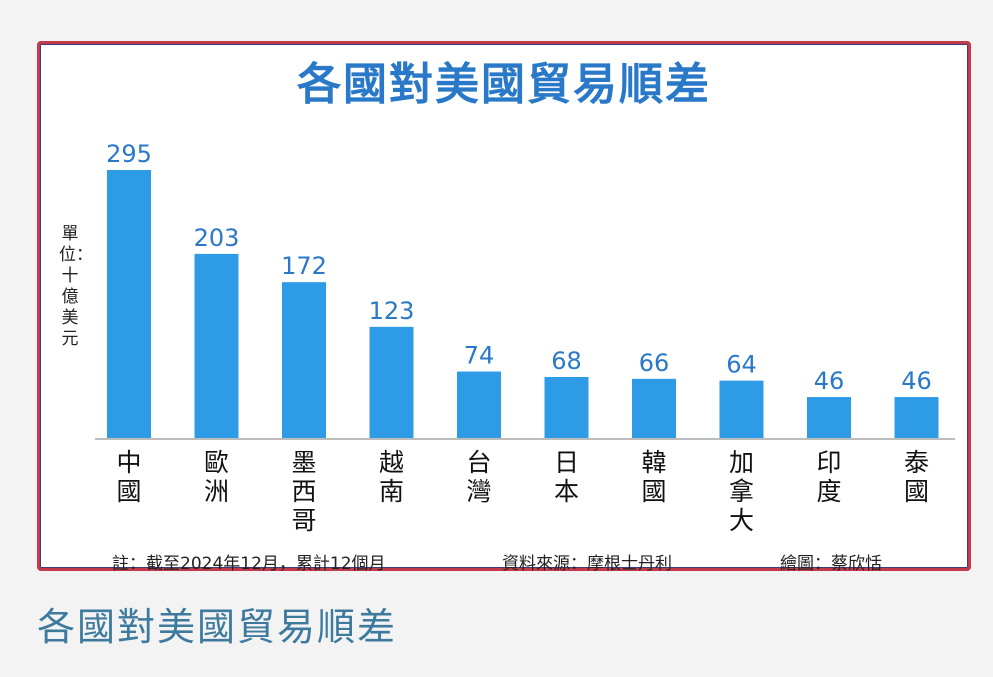  What do you see at coordinates (566, 361) in the screenshot?
I see `data-label-6: 68` at bounding box center [566, 361].